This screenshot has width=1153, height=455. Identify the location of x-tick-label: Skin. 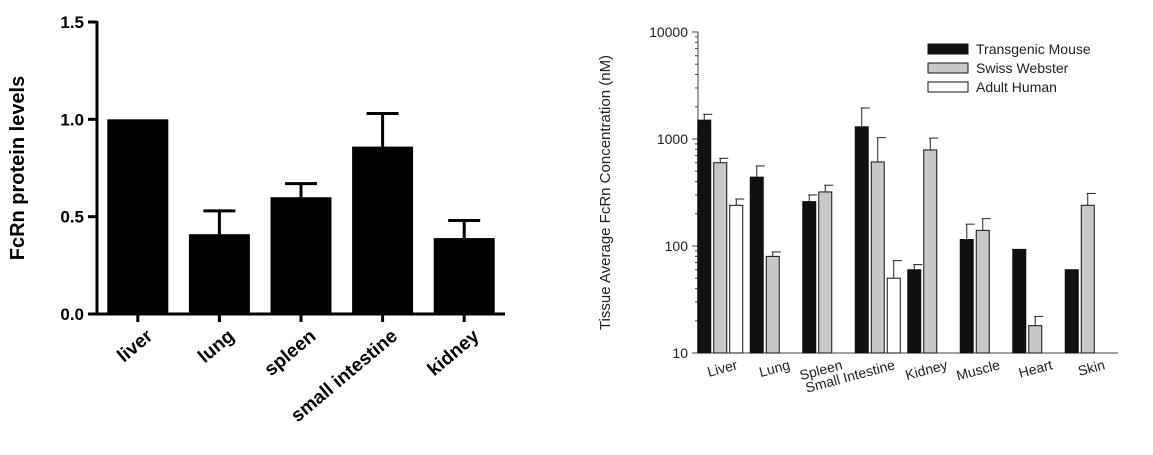
(1091, 367).